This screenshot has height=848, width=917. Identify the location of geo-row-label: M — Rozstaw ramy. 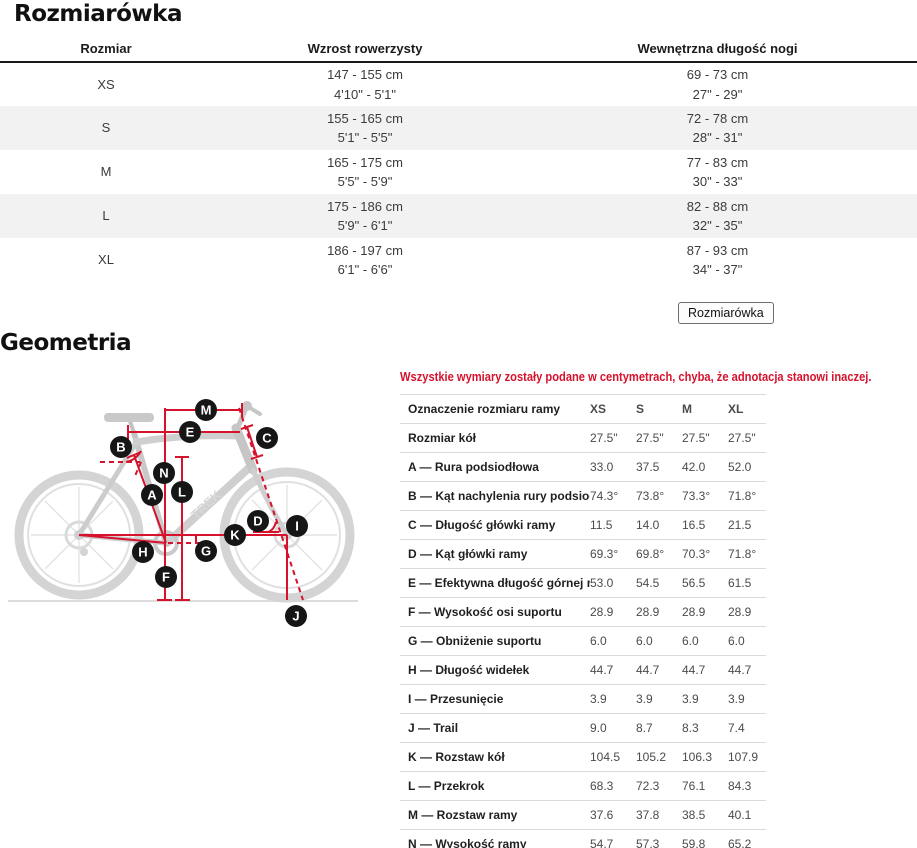
(463, 815).